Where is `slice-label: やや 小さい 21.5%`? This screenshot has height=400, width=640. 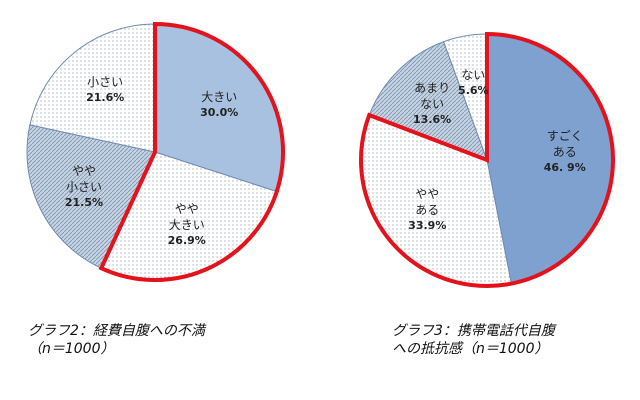 slice-label: やや 小さい 21.5% is located at coordinates (84, 187).